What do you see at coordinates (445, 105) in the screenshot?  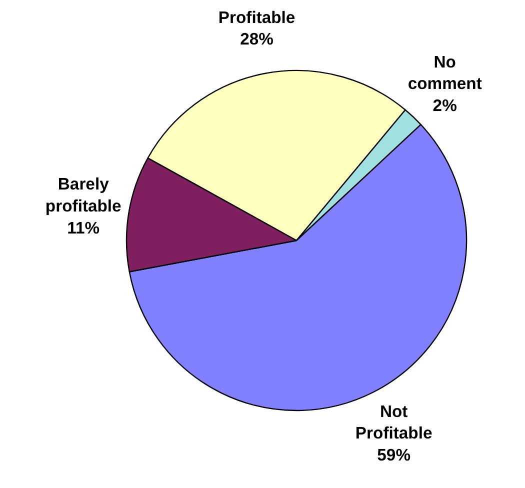 I see `data-label: 2%` at bounding box center [445, 105].